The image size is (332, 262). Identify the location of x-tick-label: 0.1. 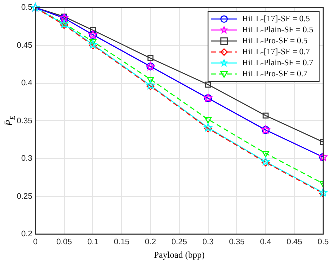
(94, 241).